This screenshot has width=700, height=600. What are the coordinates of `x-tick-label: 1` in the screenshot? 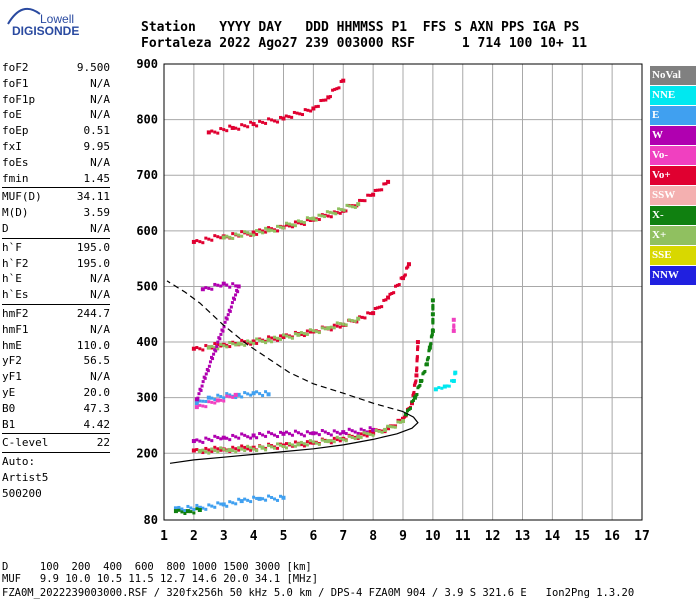 It's located at (164, 536).